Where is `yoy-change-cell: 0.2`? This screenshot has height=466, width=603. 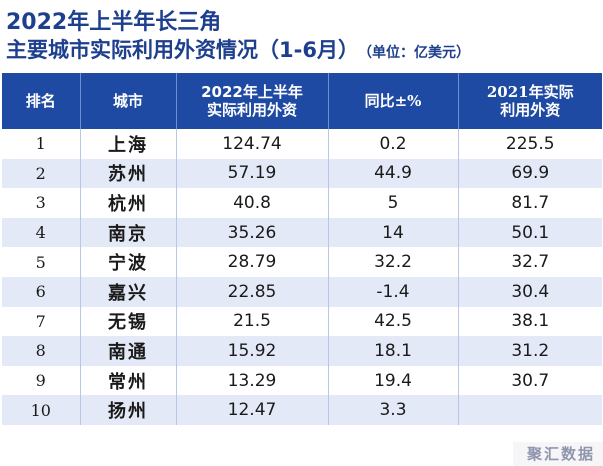
yoy-change-cell: 0.2 is located at coordinates (392, 144).